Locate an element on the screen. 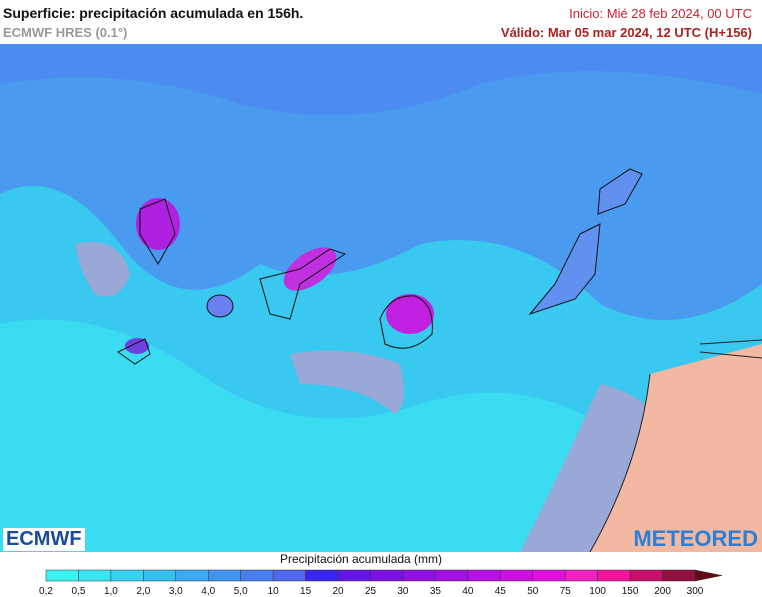 Image resolution: width=762 pixels, height=597 pixels. legend-label: 25 is located at coordinates (371, 591).